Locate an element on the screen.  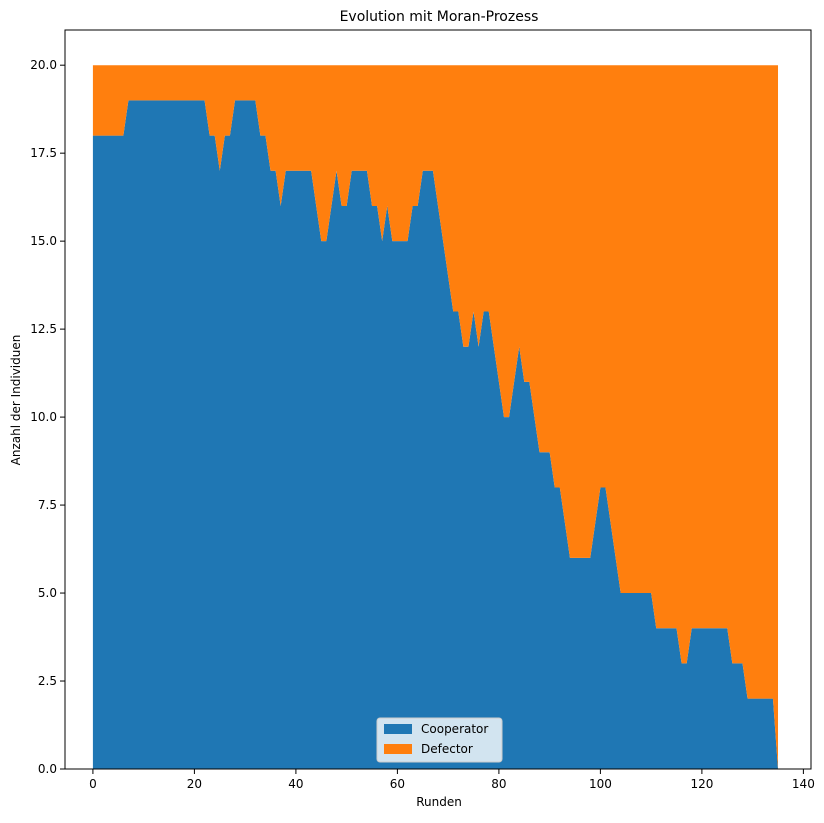
y-tick-label: 7.5 is located at coordinates (47, 505).